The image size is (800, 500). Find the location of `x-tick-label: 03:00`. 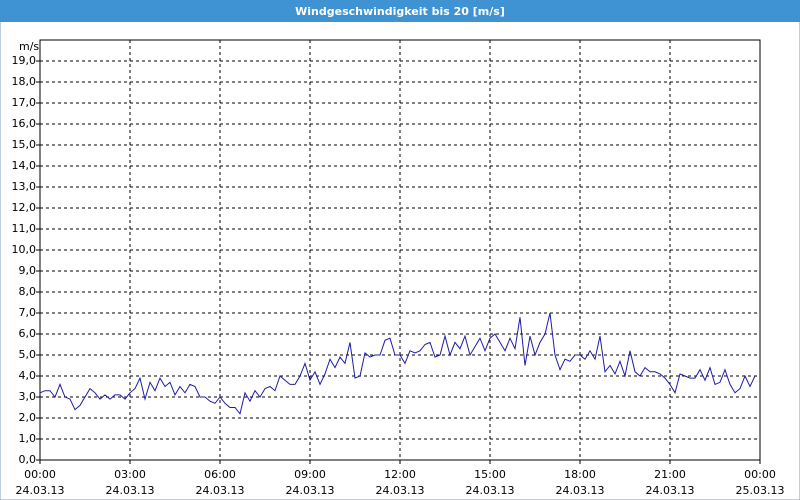

x-tick-label: 03:00 is located at coordinates (130, 474).